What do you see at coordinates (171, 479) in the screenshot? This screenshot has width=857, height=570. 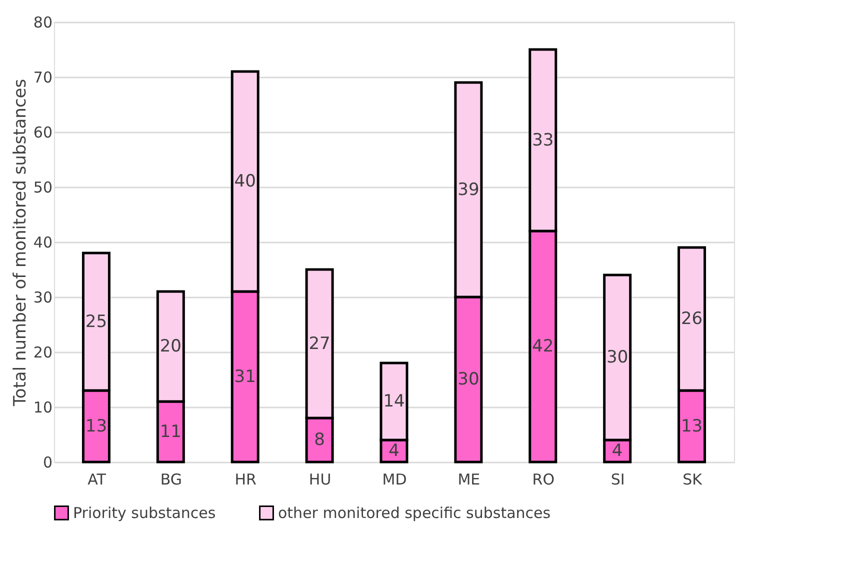 I see `x-tick-label: BG` at bounding box center [171, 479].